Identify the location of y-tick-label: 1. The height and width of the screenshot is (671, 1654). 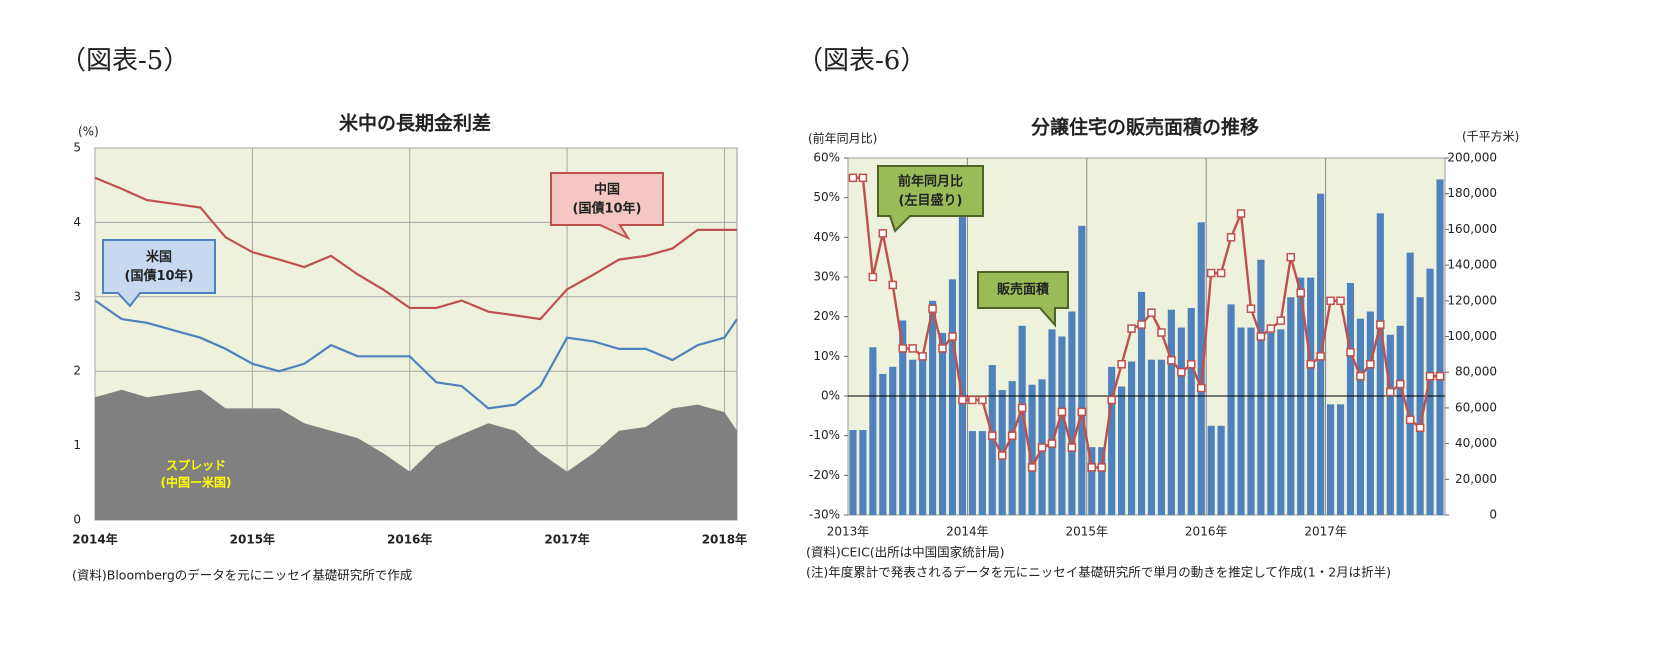
(77, 445).